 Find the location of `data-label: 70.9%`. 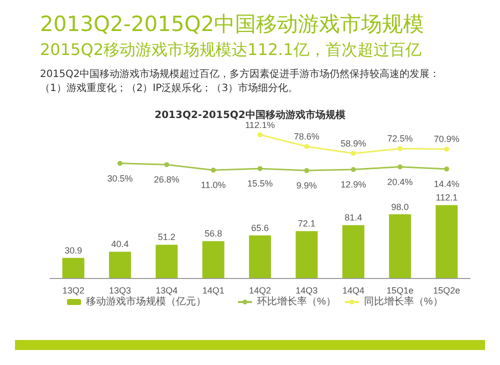

data-label: 70.9% is located at coordinates (447, 139).